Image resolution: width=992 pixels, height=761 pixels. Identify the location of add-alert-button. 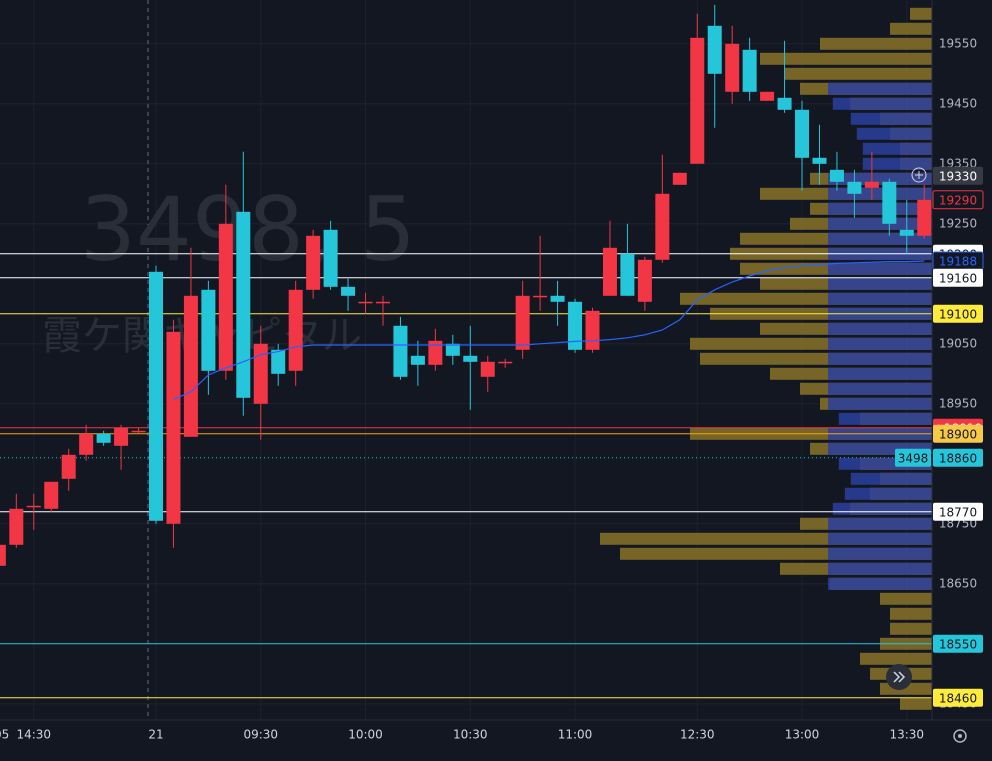
(919, 175).